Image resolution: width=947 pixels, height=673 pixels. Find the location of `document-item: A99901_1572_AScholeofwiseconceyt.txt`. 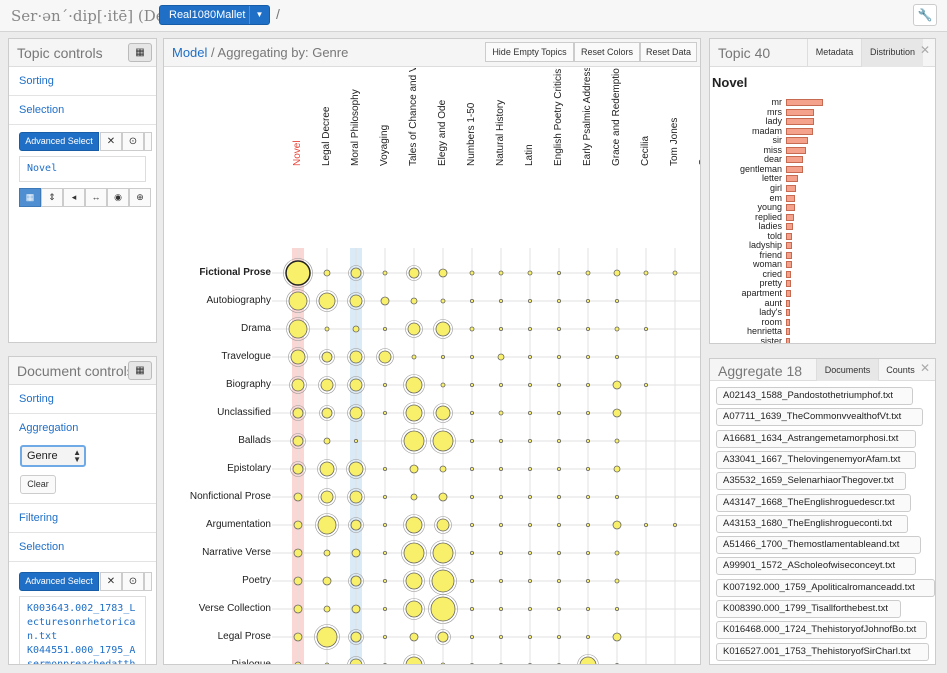

document-item: A99901_1572_AScholeofwiseconceyt.txt is located at coordinates (816, 566).